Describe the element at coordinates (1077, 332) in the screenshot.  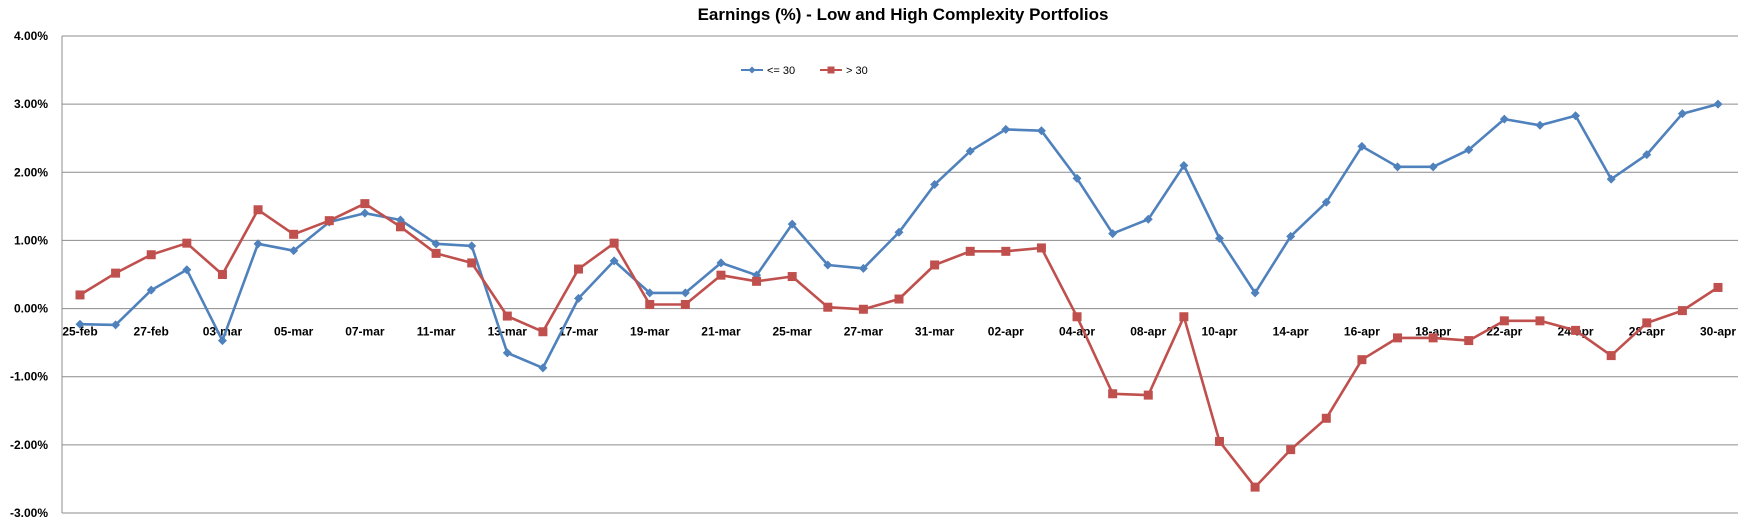
I see `x-tick-label: 04-apr` at that location.